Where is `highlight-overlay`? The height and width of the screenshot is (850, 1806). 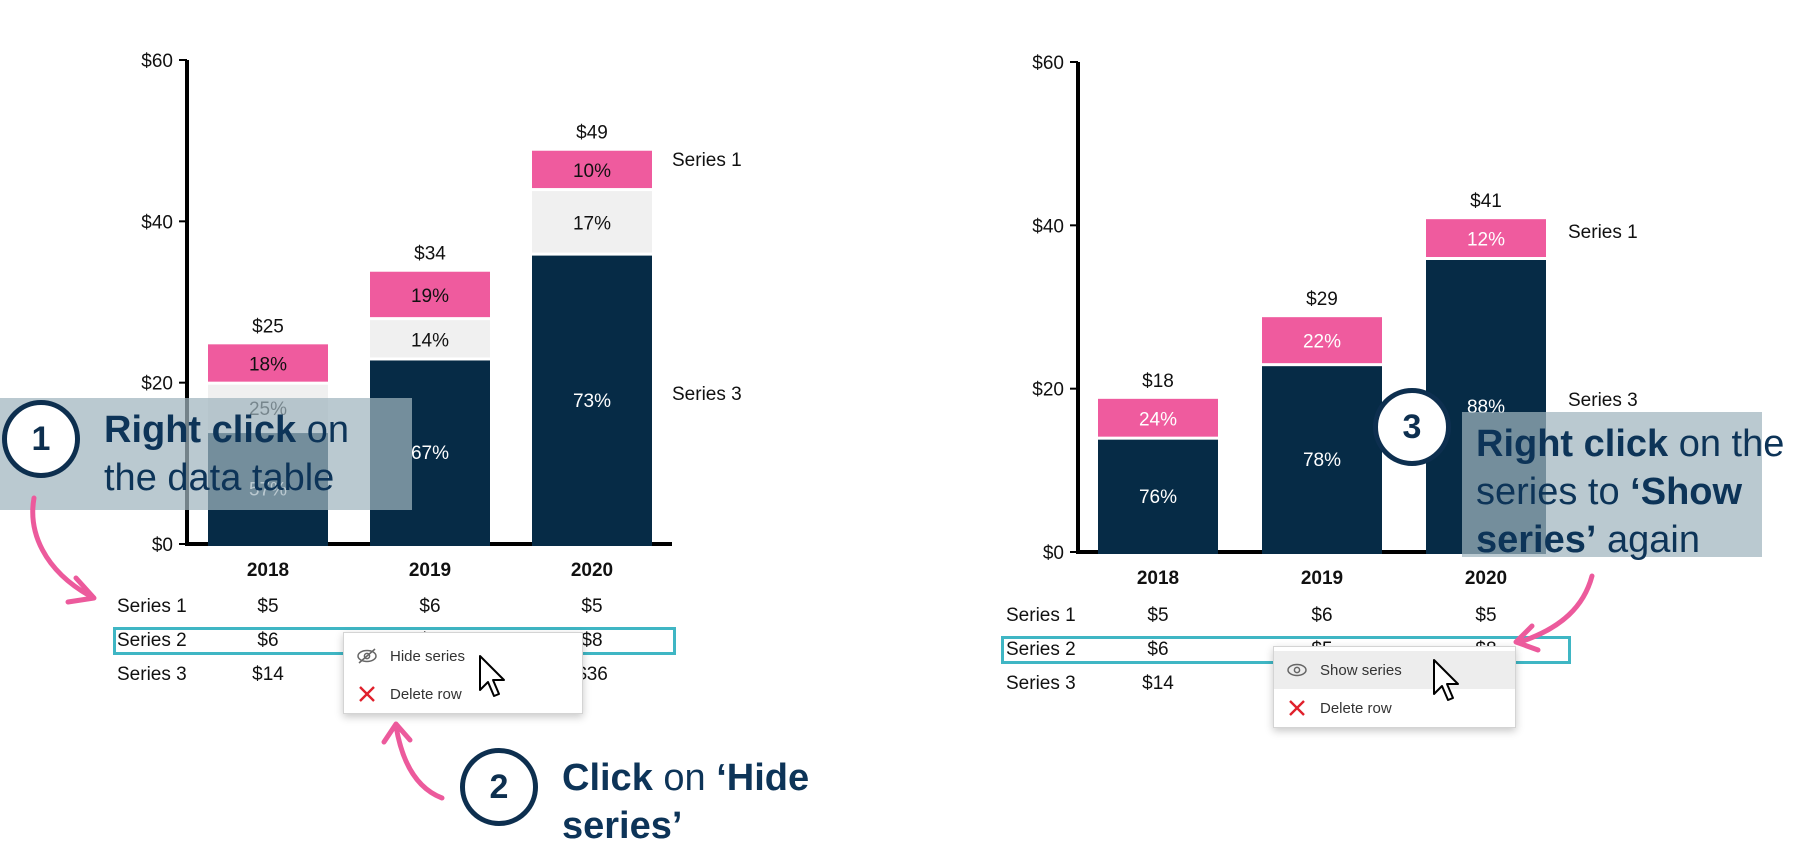 highlight-overlay is located at coordinates (1612, 484).